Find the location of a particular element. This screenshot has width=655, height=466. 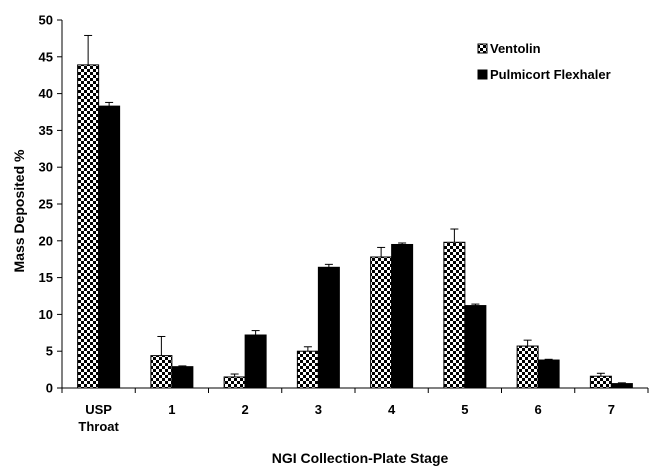

legend: Ventolin Pulmicort Flexhaler is located at coordinates (544, 61).